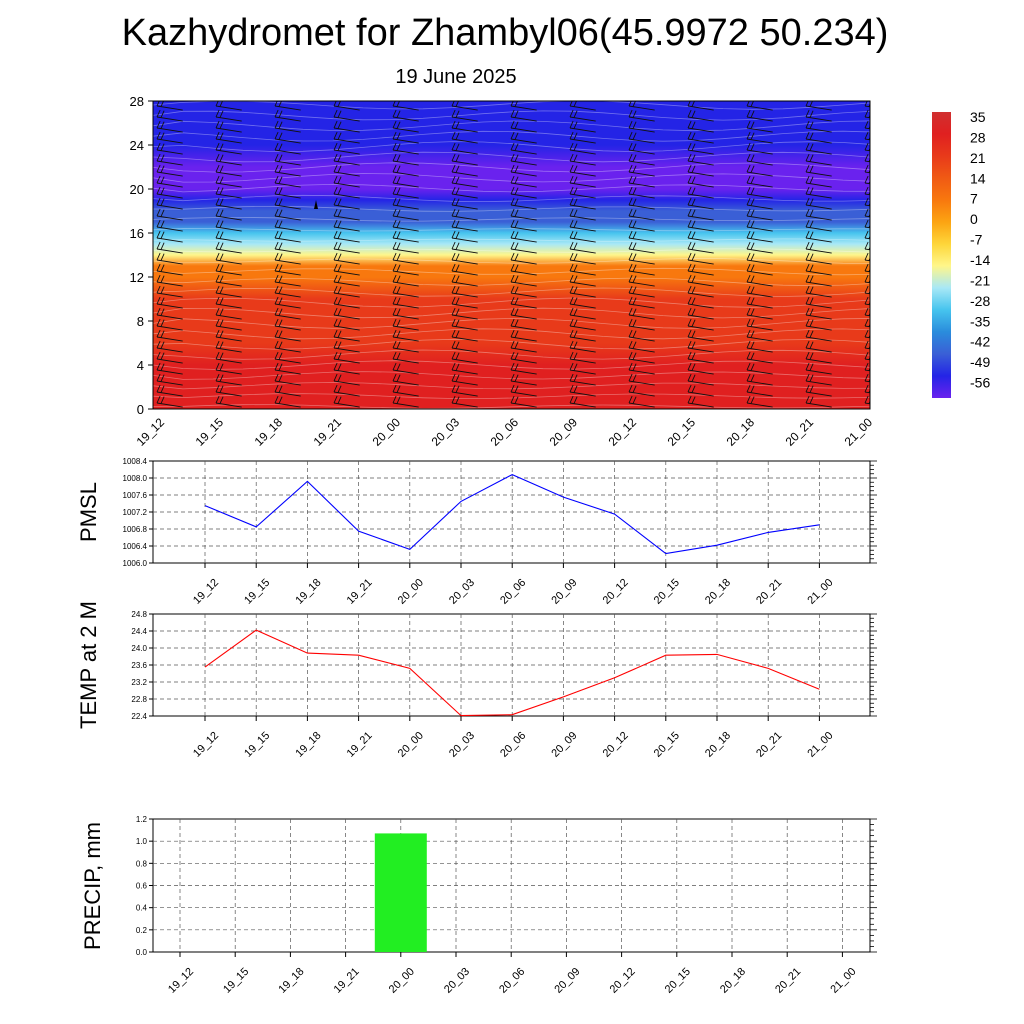 This screenshot has width=1024, height=1024. I want to click on pmsl-ytick-label: 1008.4, so click(135, 461).